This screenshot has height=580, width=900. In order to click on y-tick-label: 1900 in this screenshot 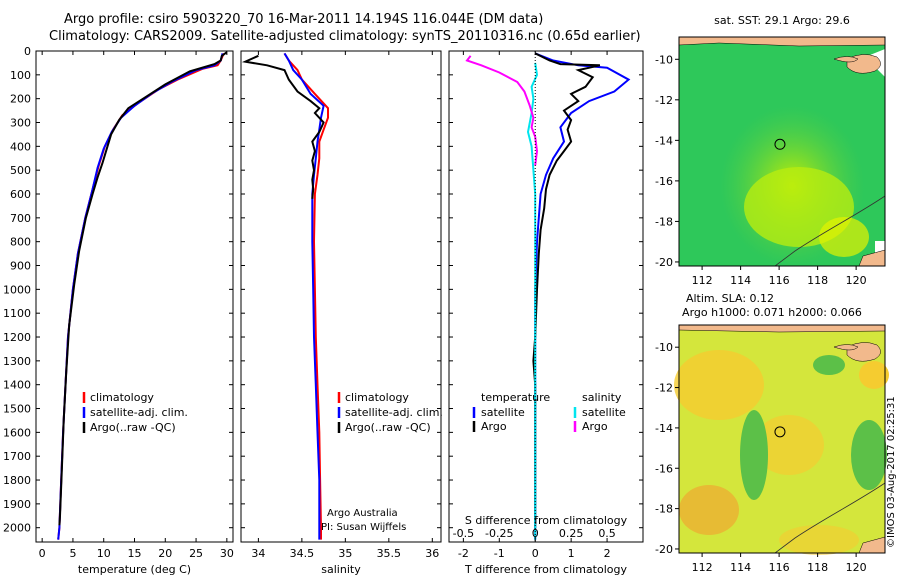, I will do `click(17, 504)`.